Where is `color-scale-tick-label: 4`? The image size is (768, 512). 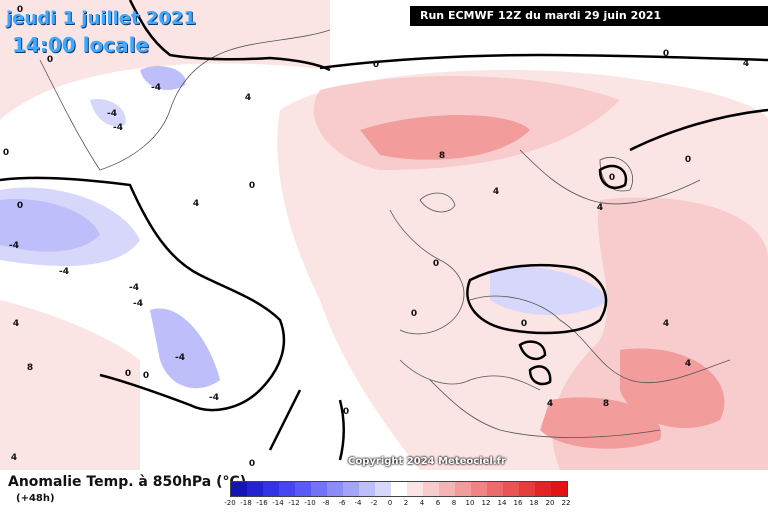 color-scale-tick-label: 4 is located at coordinates (422, 503).